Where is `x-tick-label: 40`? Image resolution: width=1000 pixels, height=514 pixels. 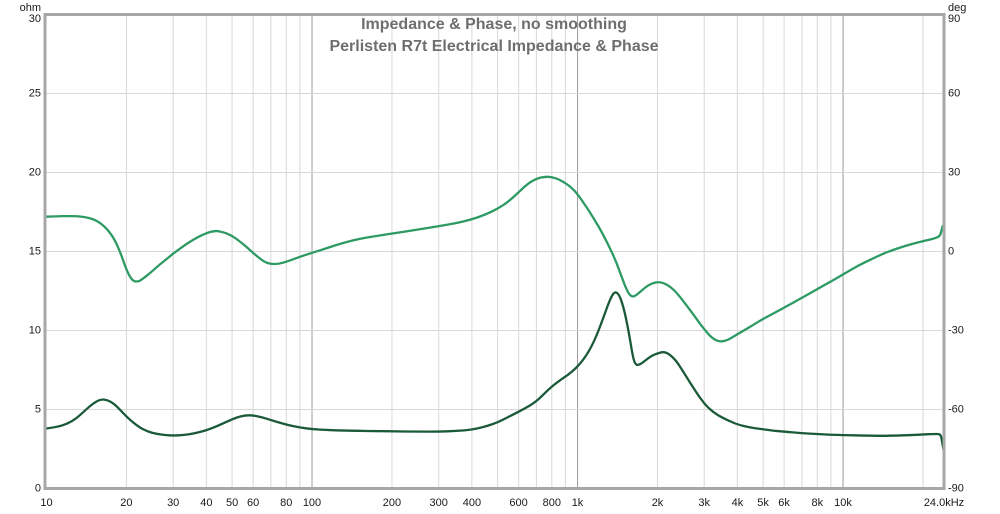 x-tick-label: 40 is located at coordinates (206, 503).